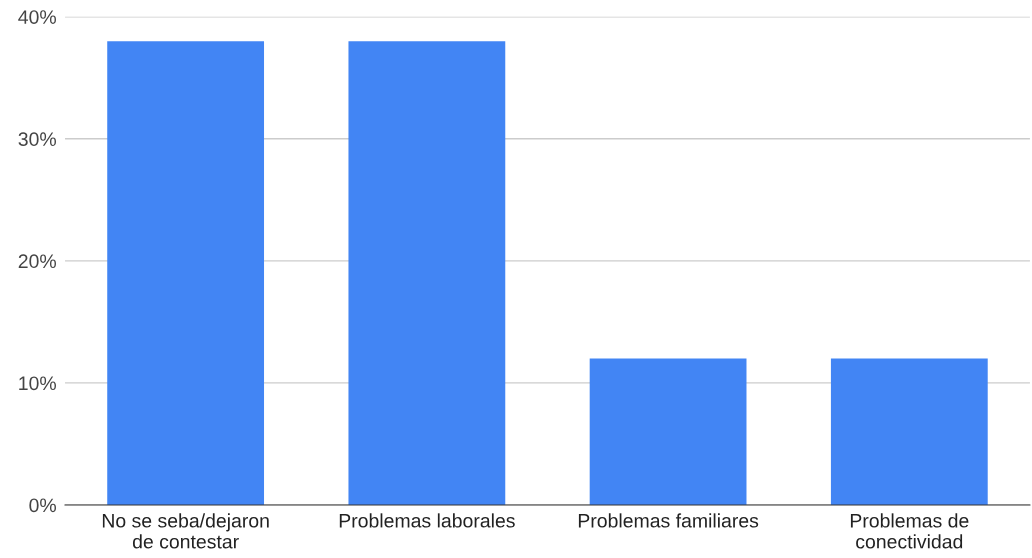  I want to click on y-tick-label: 0%, so click(42, 505).